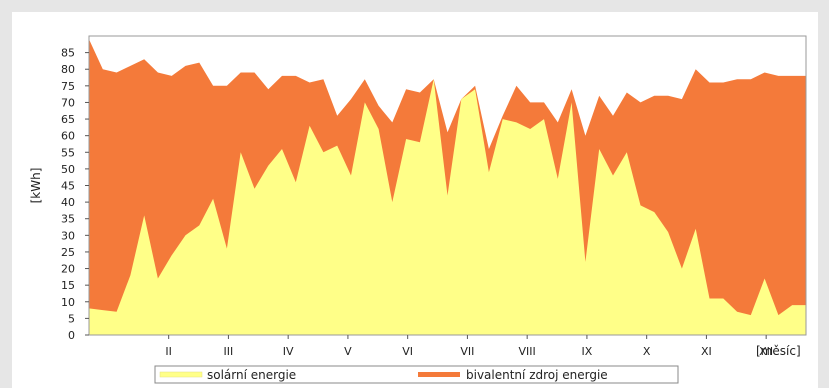 This screenshot has width=829, height=388. I want to click on y-tick-label: 0, so click(71, 335).